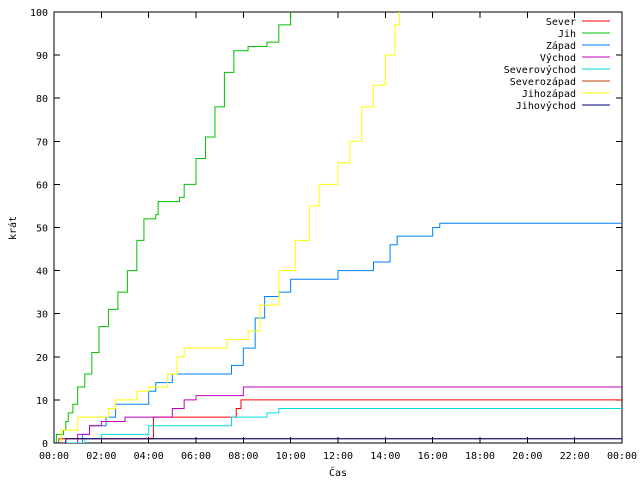 The width and height of the screenshot is (640, 480). What do you see at coordinates (42, 358) in the screenshot?
I see `y-tick-label: 20` at bounding box center [42, 358].